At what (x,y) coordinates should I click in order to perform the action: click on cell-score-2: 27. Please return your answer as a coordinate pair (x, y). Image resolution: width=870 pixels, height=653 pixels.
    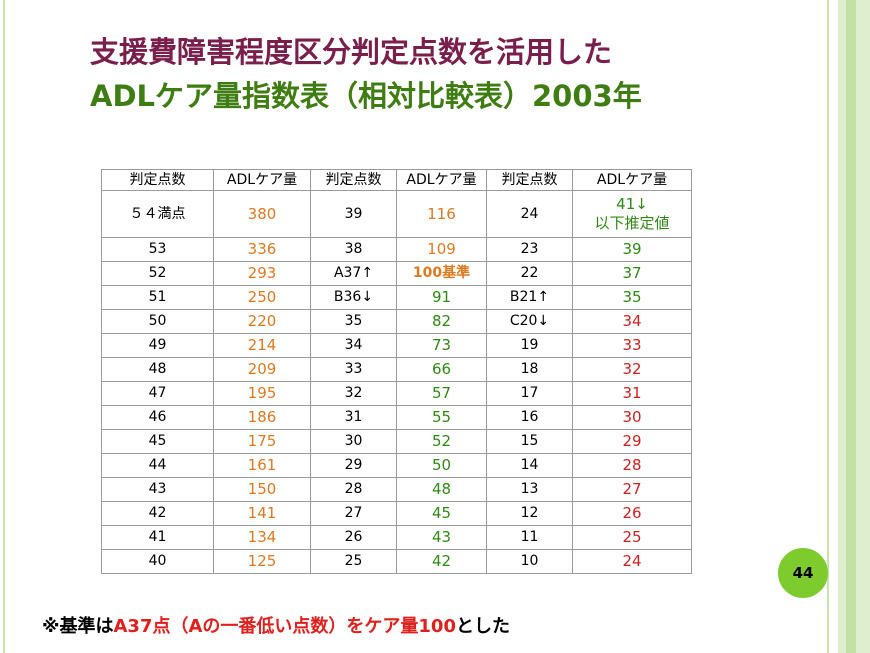
    Looking at the image, I should click on (353, 513).